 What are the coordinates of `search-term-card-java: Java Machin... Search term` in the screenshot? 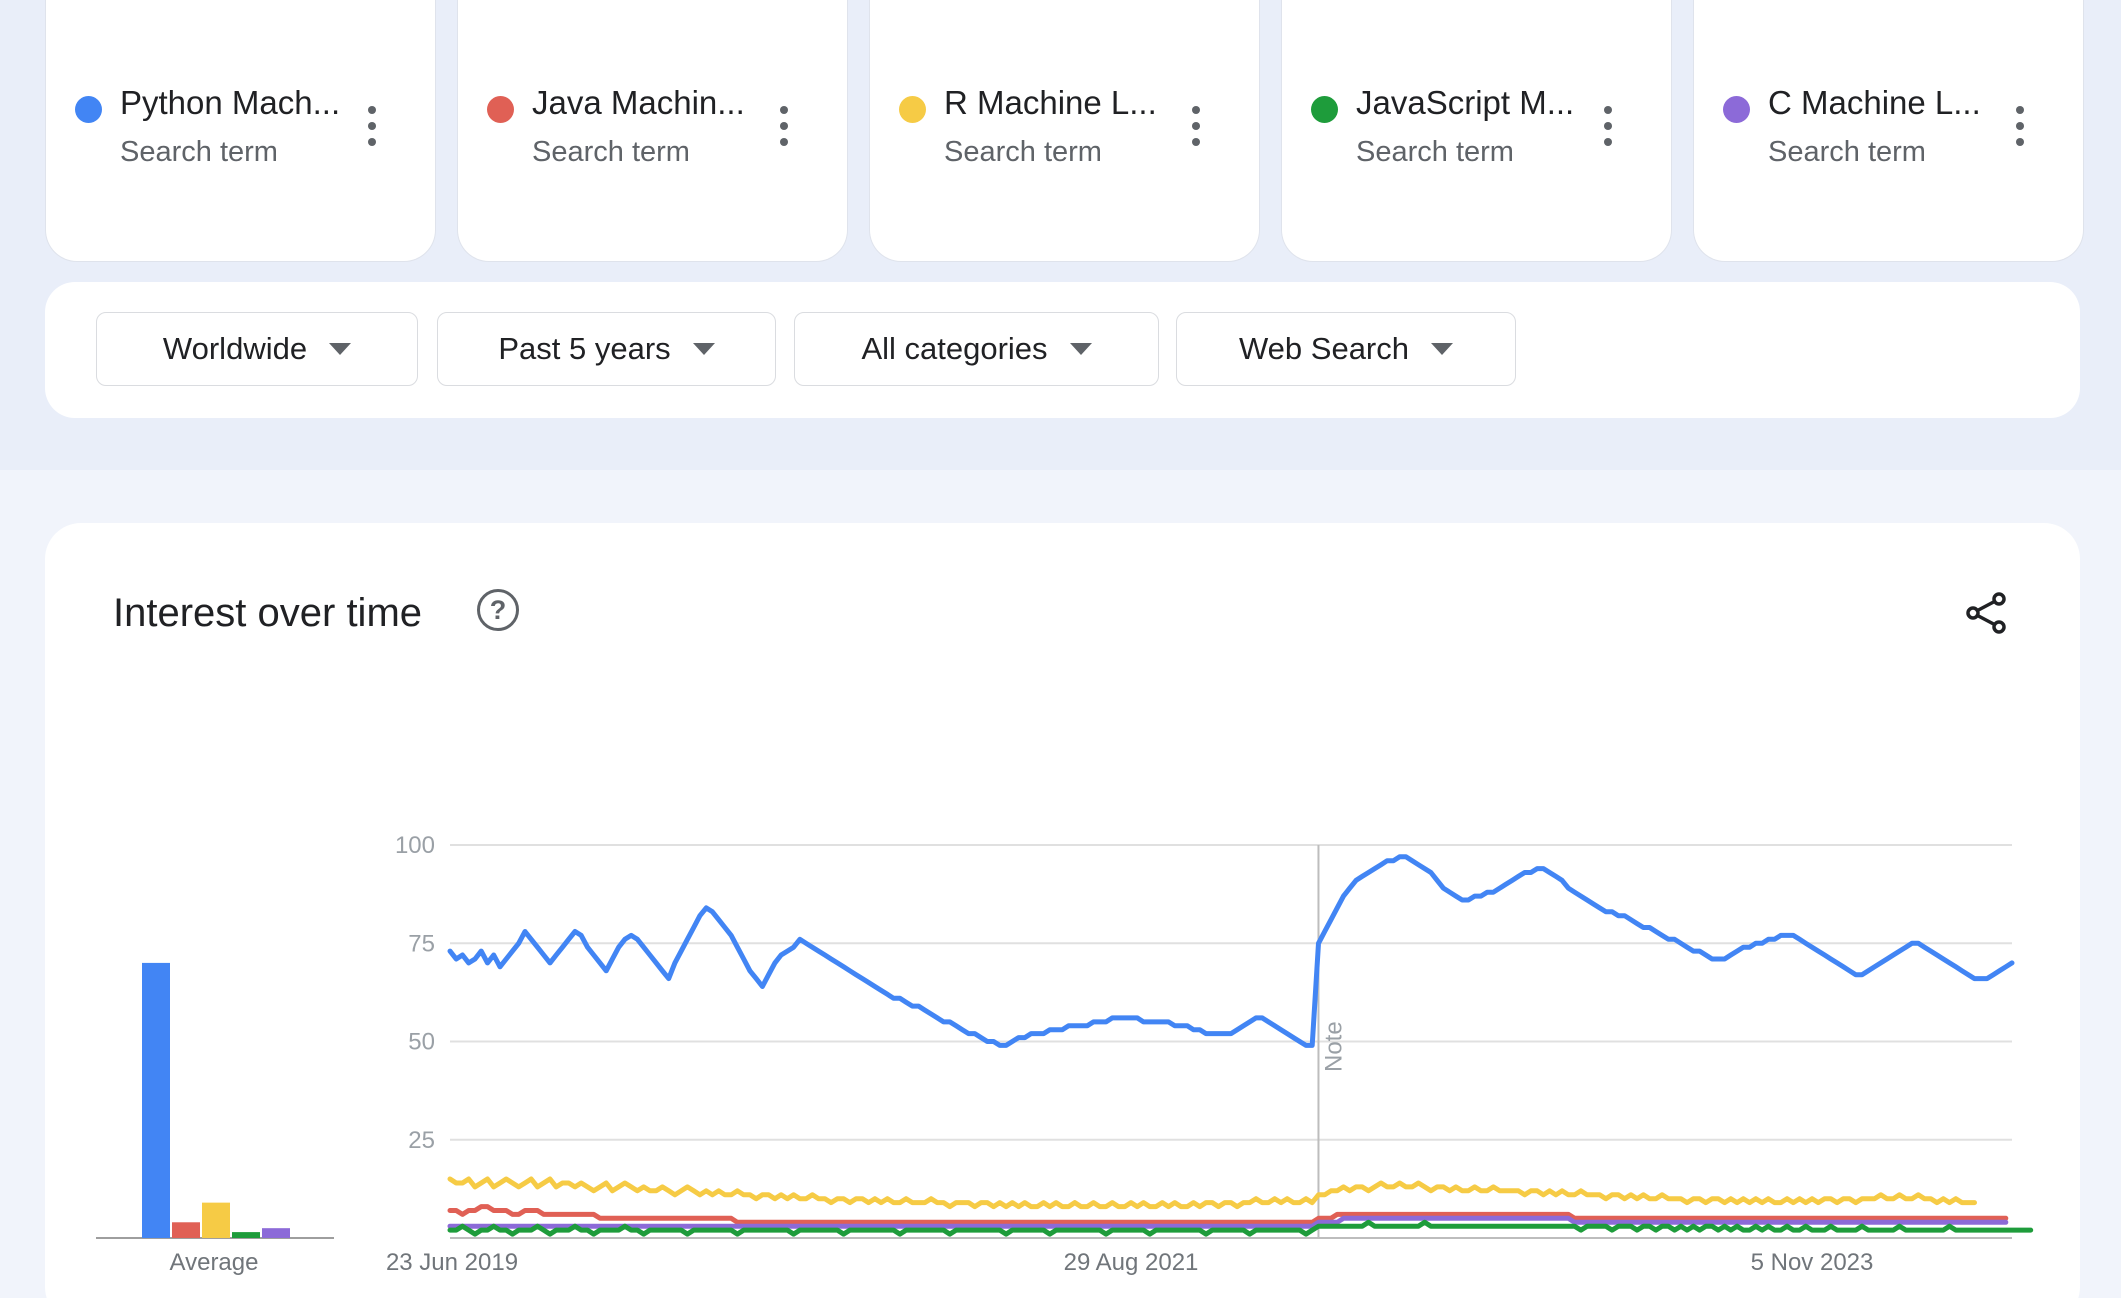 It's located at (652, 131).